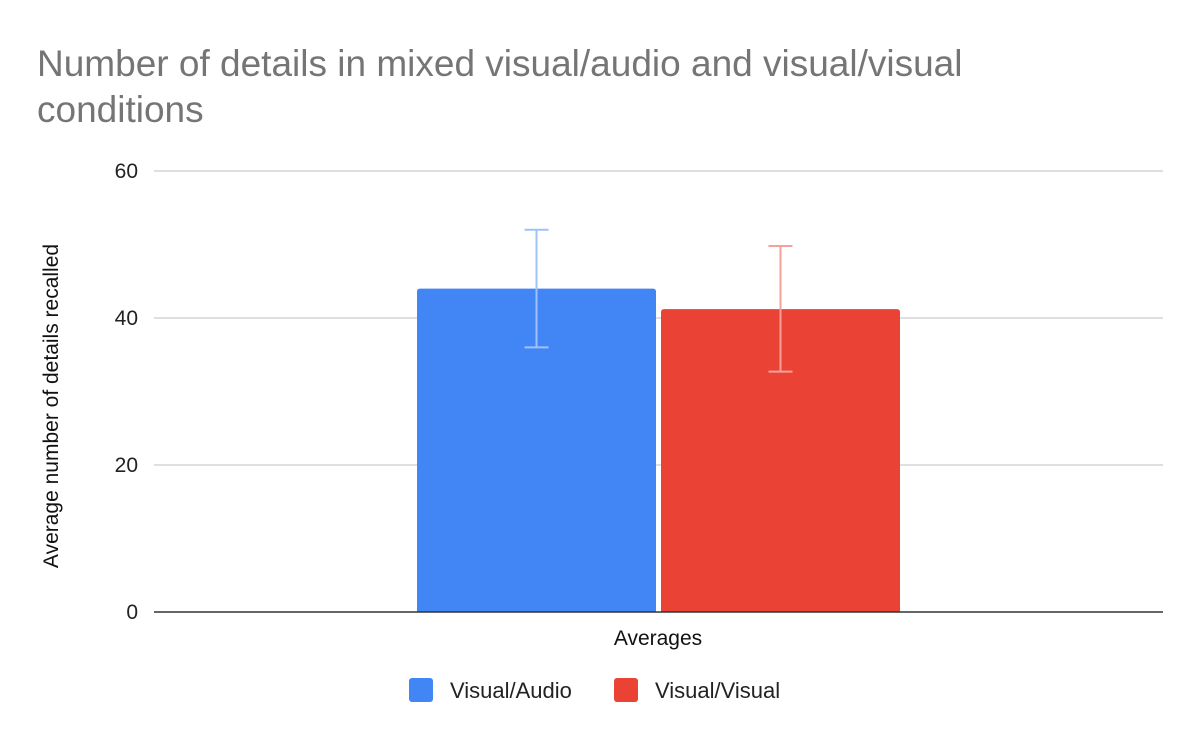 The image size is (1200, 742). I want to click on legend: Visual/Audio Visual/Visual, so click(594, 690).